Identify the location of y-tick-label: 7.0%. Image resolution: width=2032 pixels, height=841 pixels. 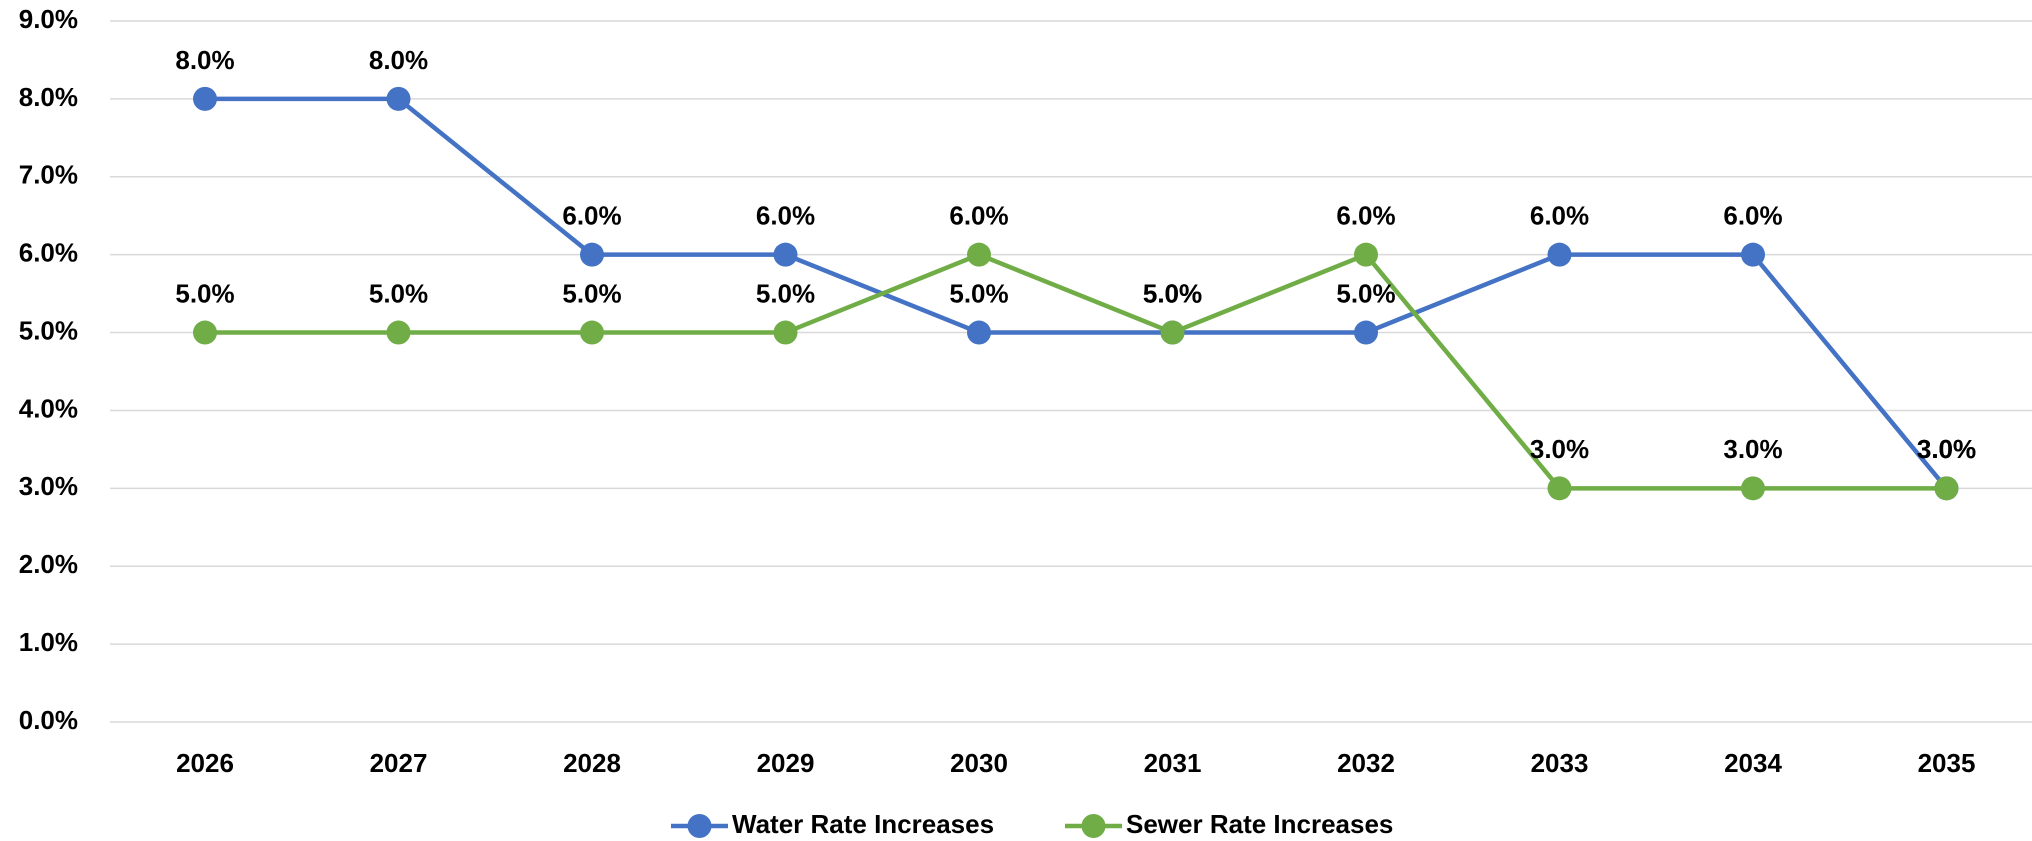
(48, 175).